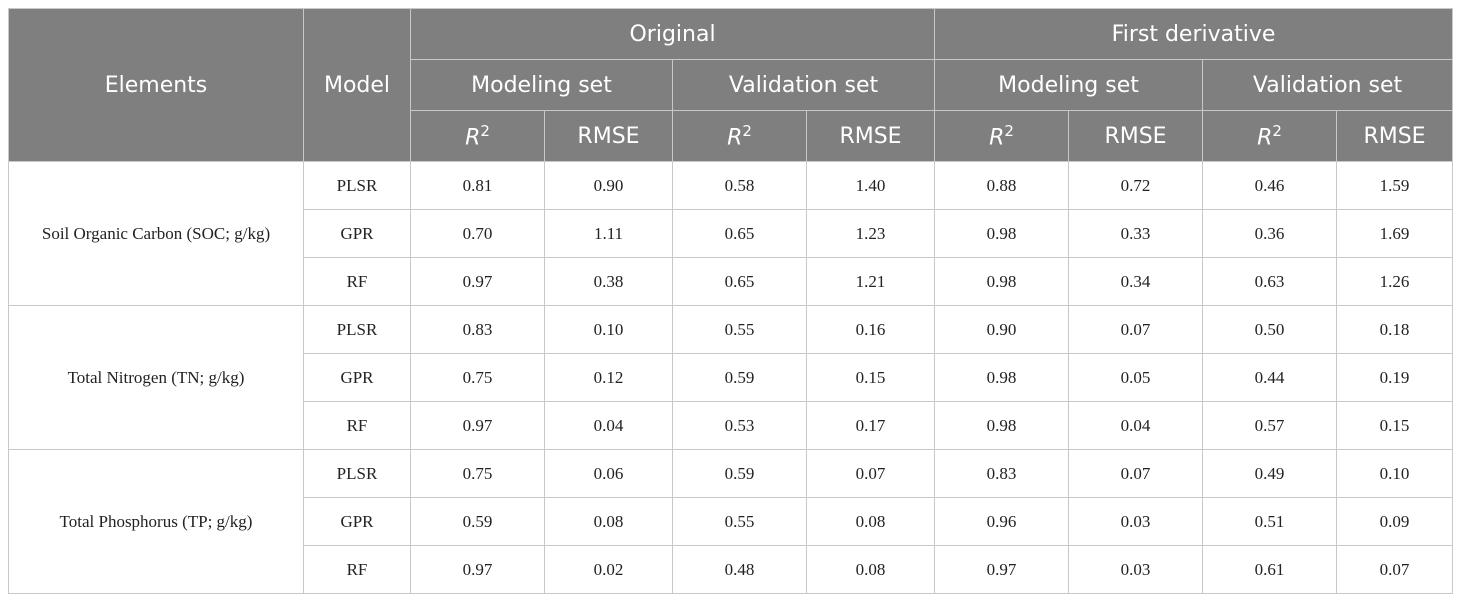 This screenshot has height=605, width=1460. What do you see at coordinates (1395, 233) in the screenshot?
I see `value-cell: 1.69` at bounding box center [1395, 233].